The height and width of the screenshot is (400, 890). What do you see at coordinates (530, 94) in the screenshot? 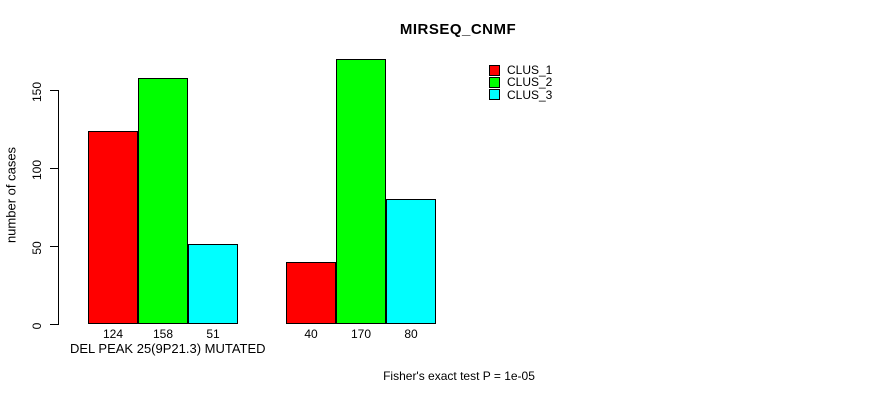
I see `legend-label: CLUS_3` at bounding box center [530, 94].